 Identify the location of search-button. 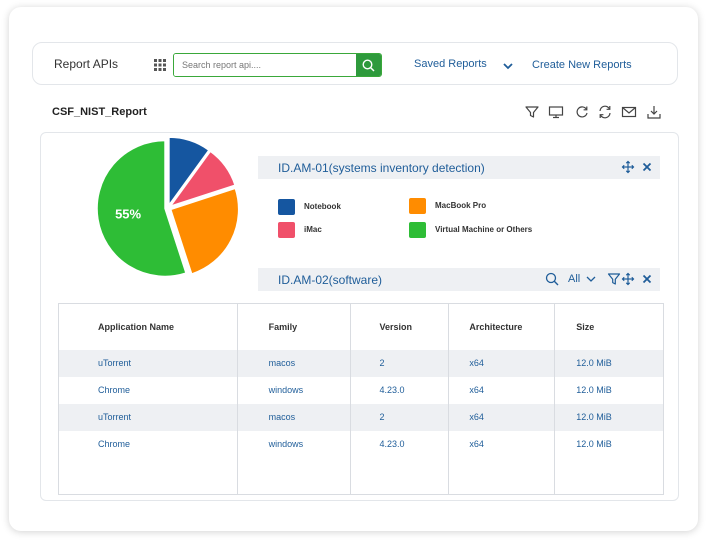
(368, 65).